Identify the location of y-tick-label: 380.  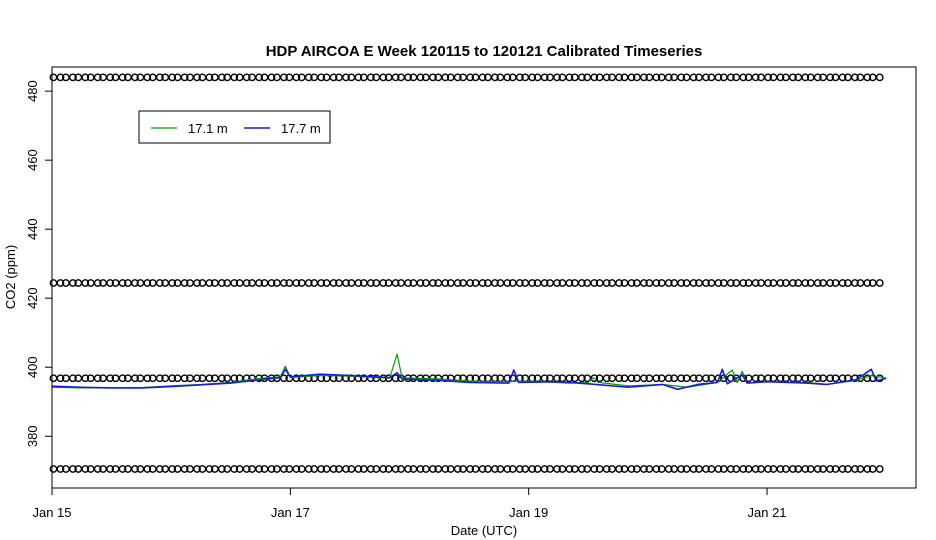
(32, 436).